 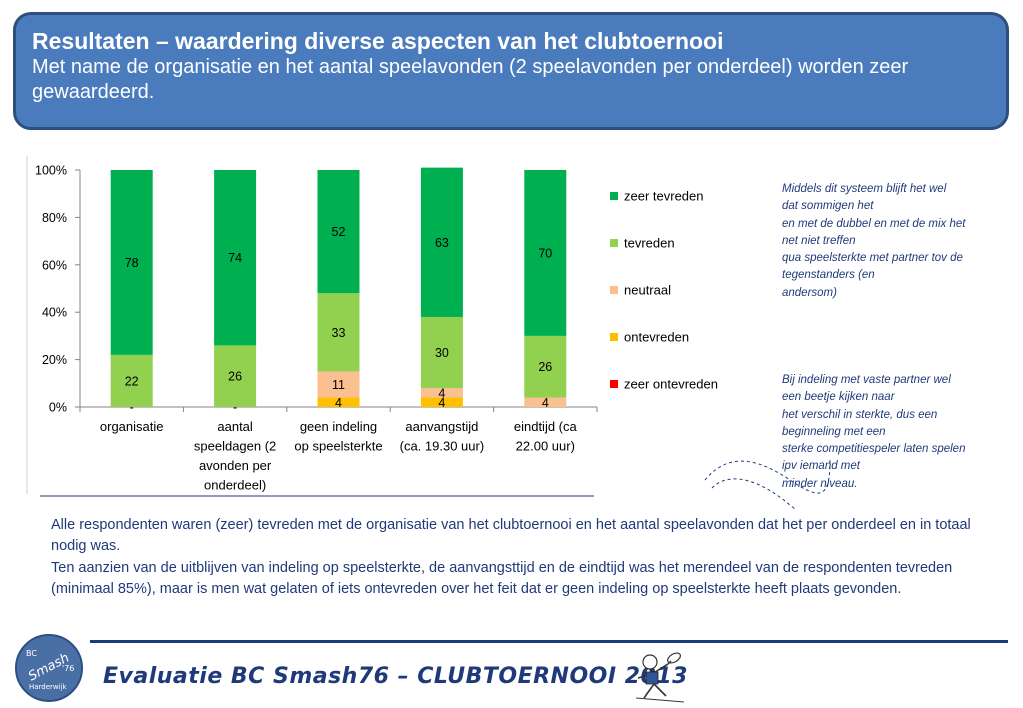 I want to click on x-category-label: geen indeling, so click(x=338, y=426).